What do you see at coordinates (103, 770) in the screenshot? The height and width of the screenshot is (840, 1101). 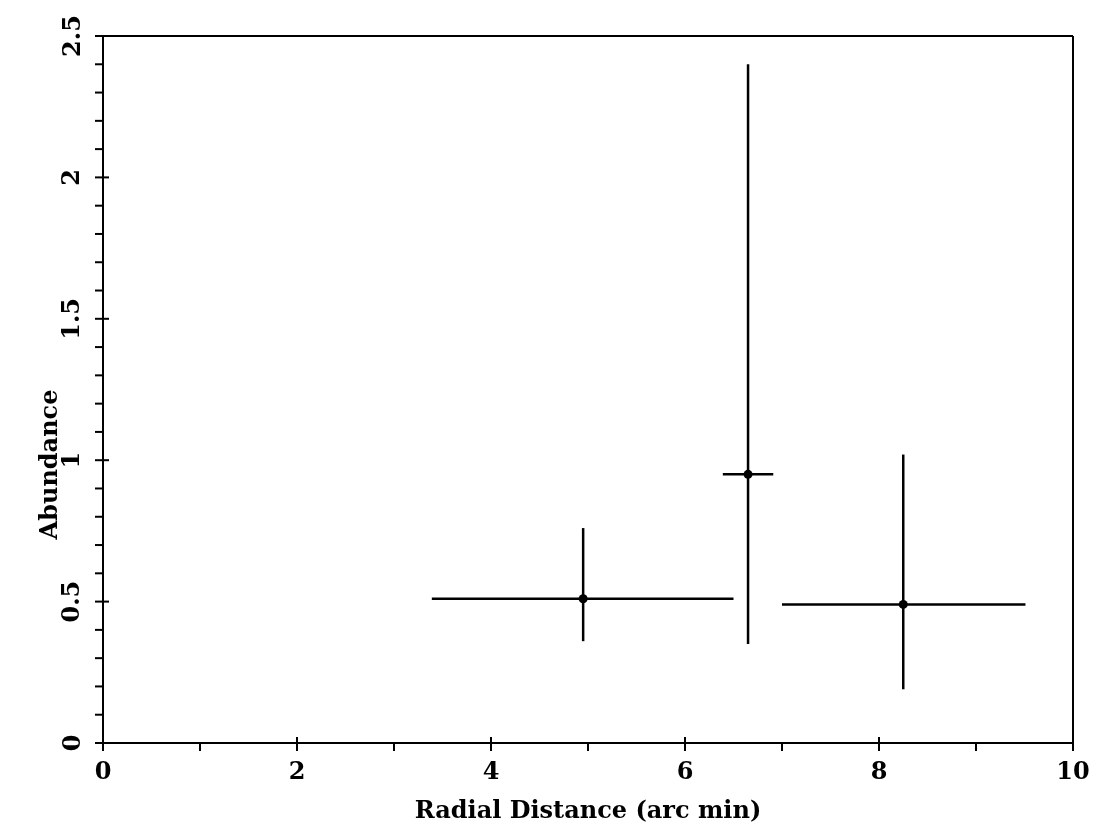 I see `x-tick-label: 0` at bounding box center [103, 770].